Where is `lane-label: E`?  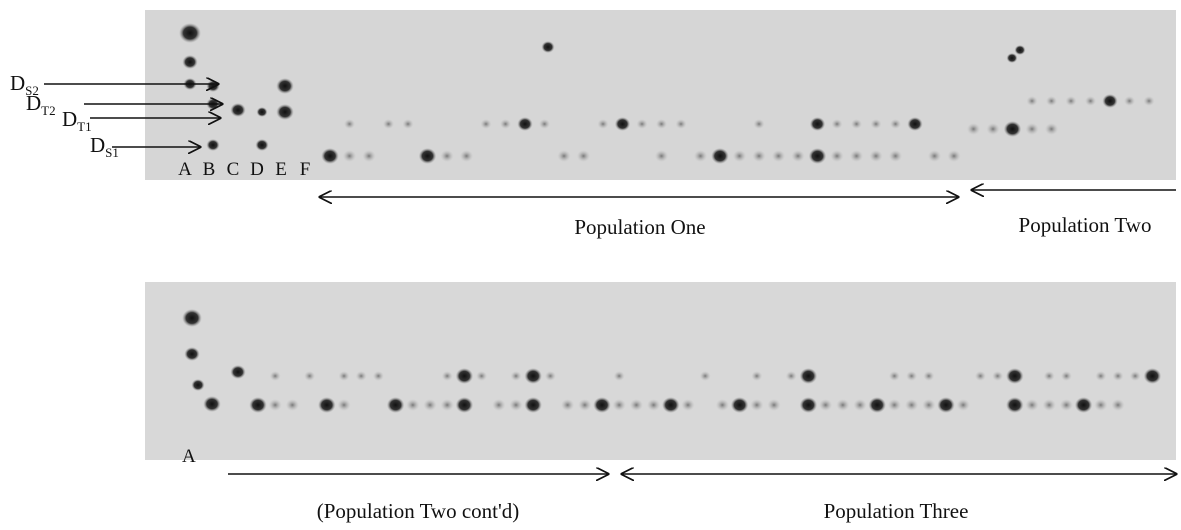 lane-label: E is located at coordinates (281, 169).